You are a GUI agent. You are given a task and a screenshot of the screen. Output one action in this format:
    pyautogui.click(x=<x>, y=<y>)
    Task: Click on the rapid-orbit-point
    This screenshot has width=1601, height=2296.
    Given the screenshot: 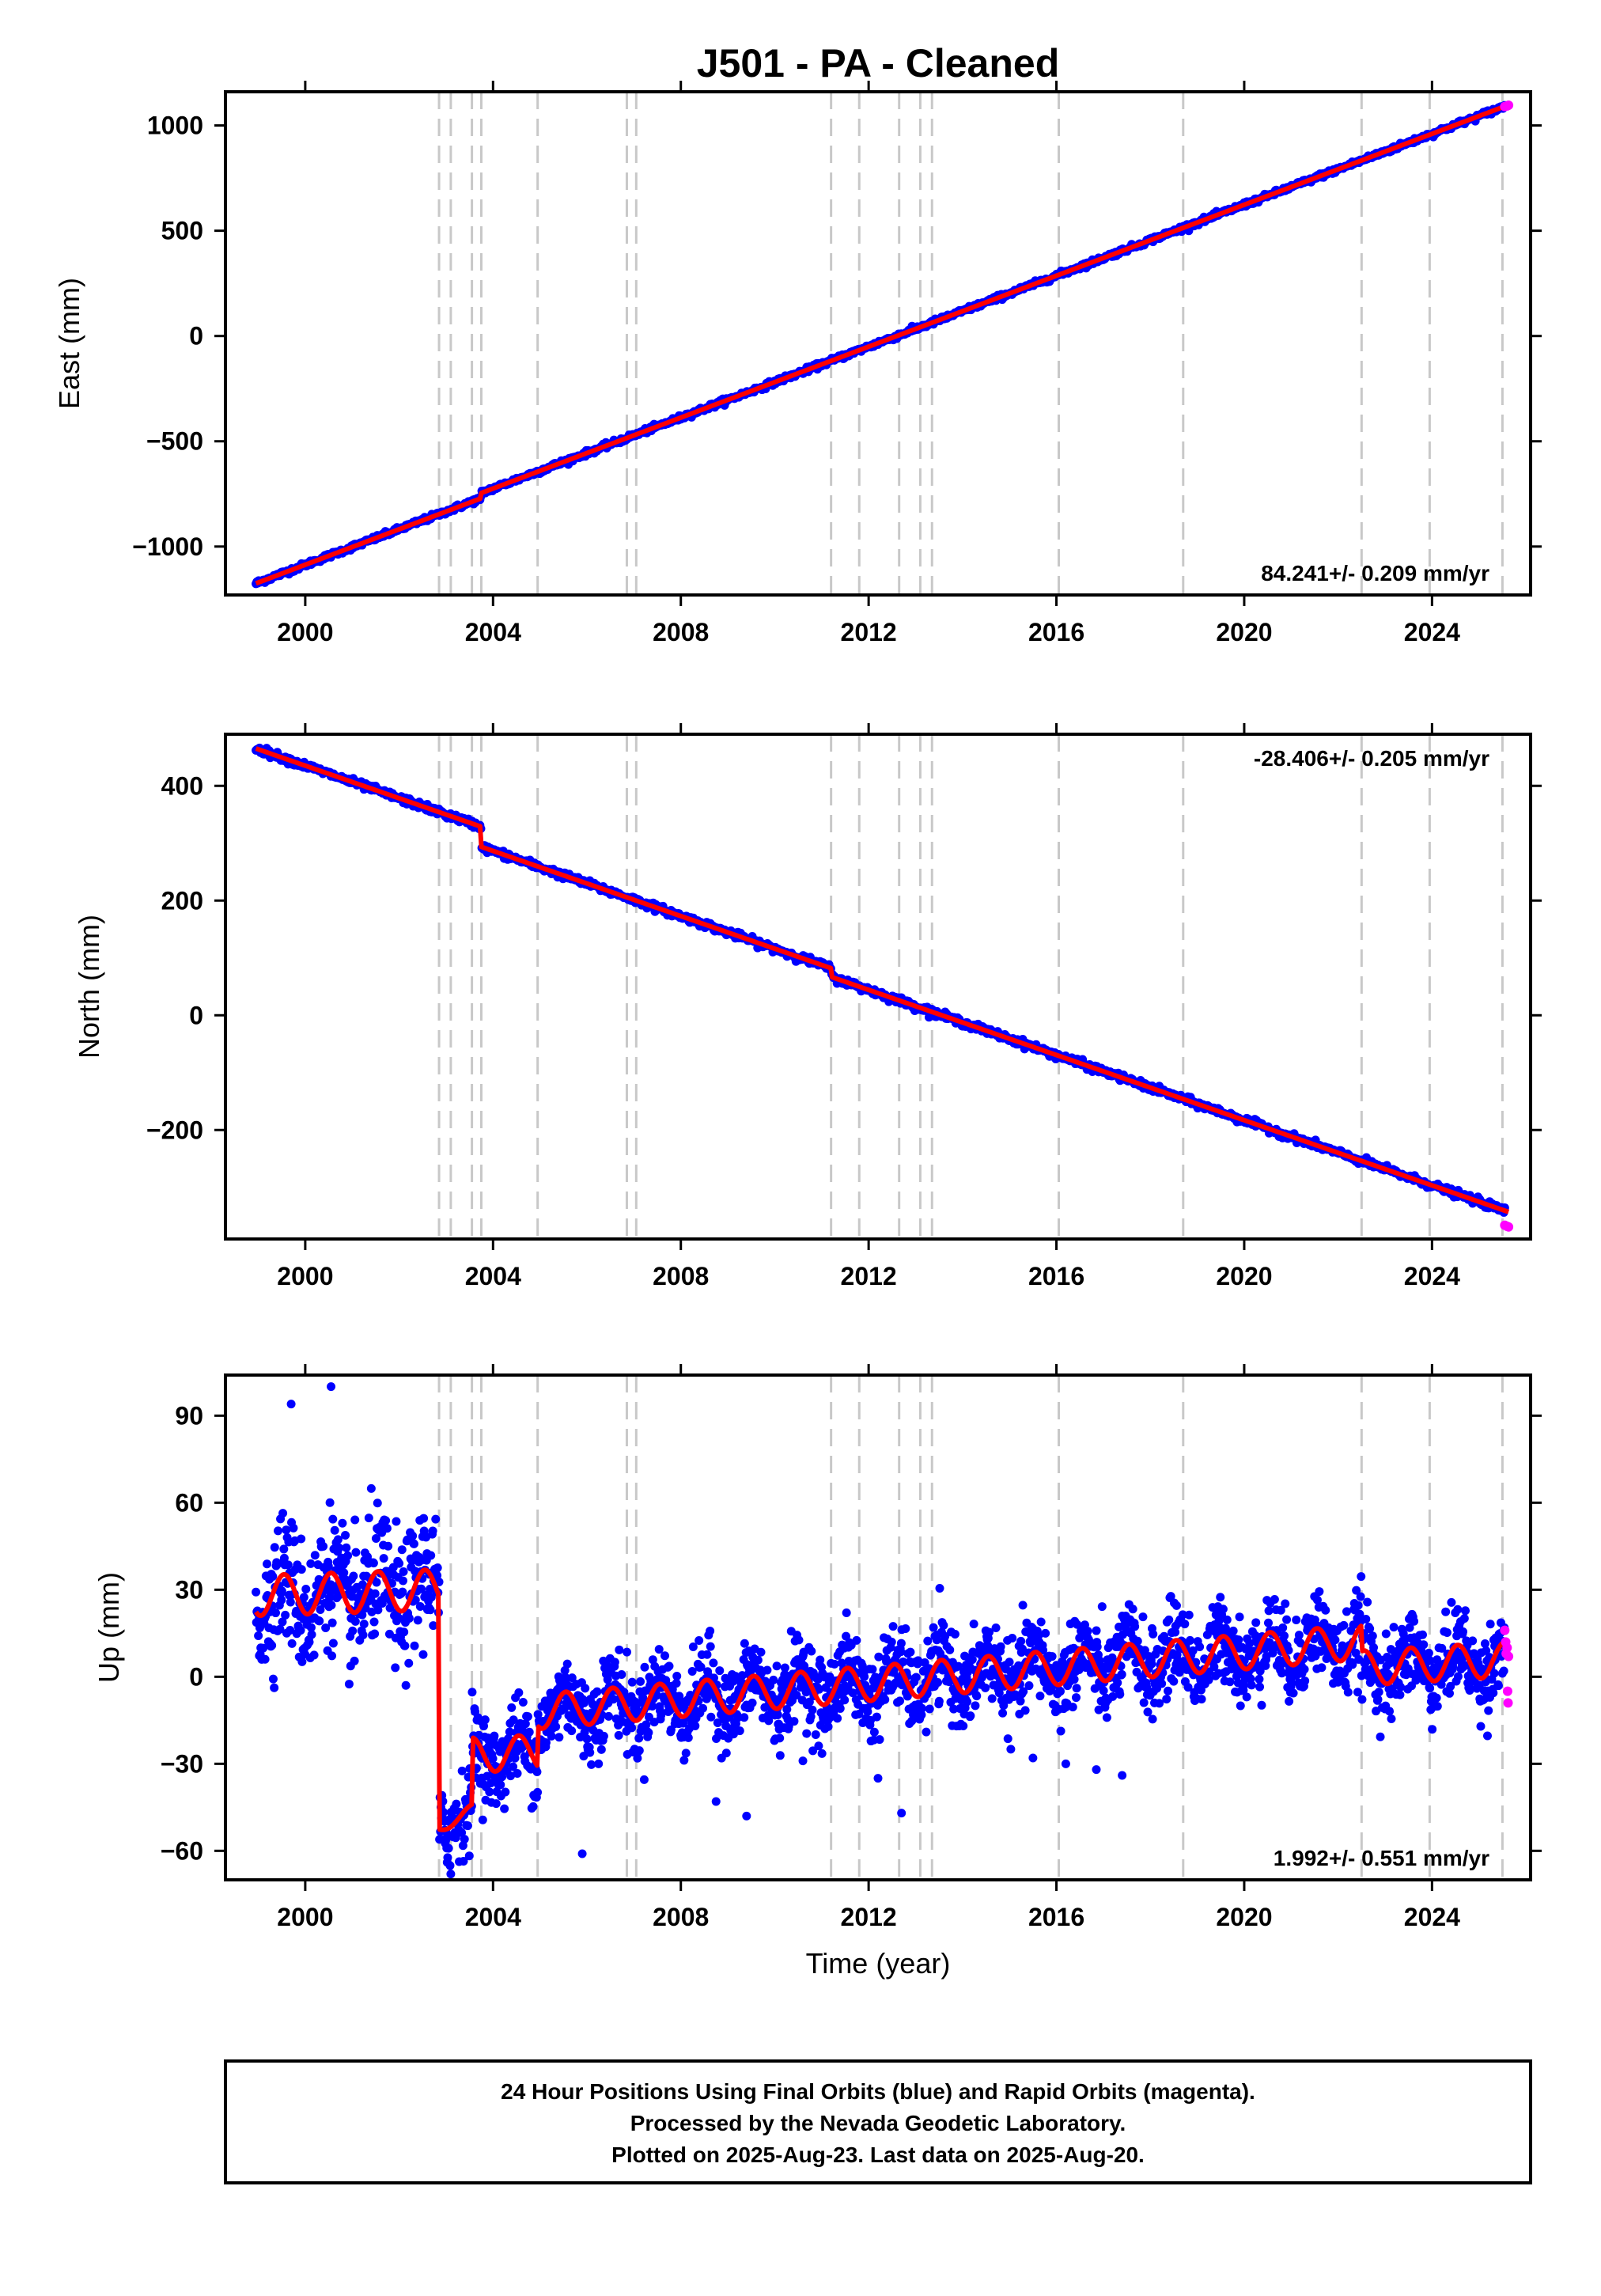 What is the action you would take?
    pyautogui.click(x=1509, y=105)
    